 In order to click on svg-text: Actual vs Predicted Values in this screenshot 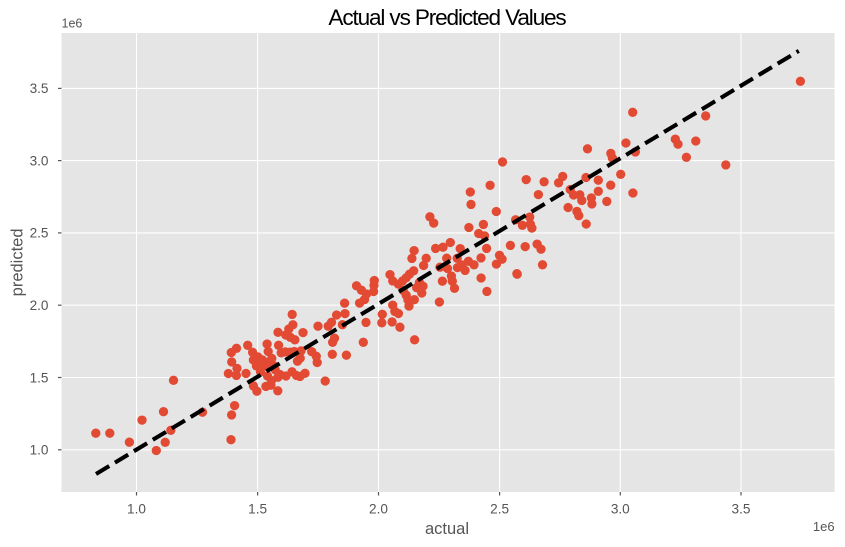, I will do `click(447, 17)`.